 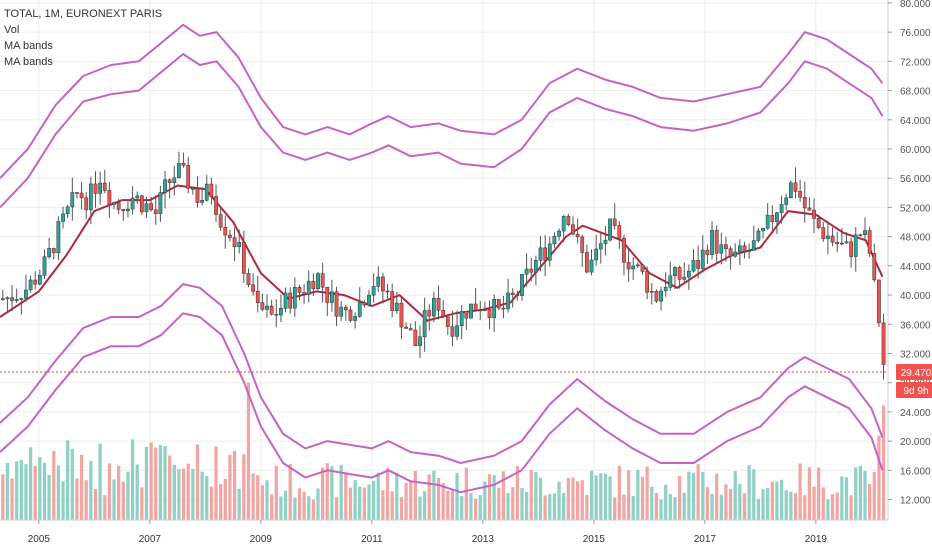 I want to click on countdown-text: 9d 9h, so click(x=915, y=391).